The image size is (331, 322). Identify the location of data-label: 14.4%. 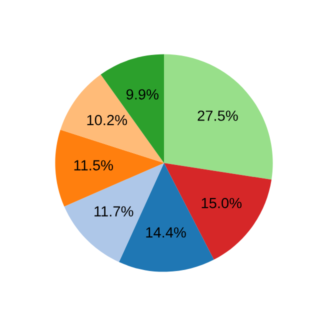
(166, 232).